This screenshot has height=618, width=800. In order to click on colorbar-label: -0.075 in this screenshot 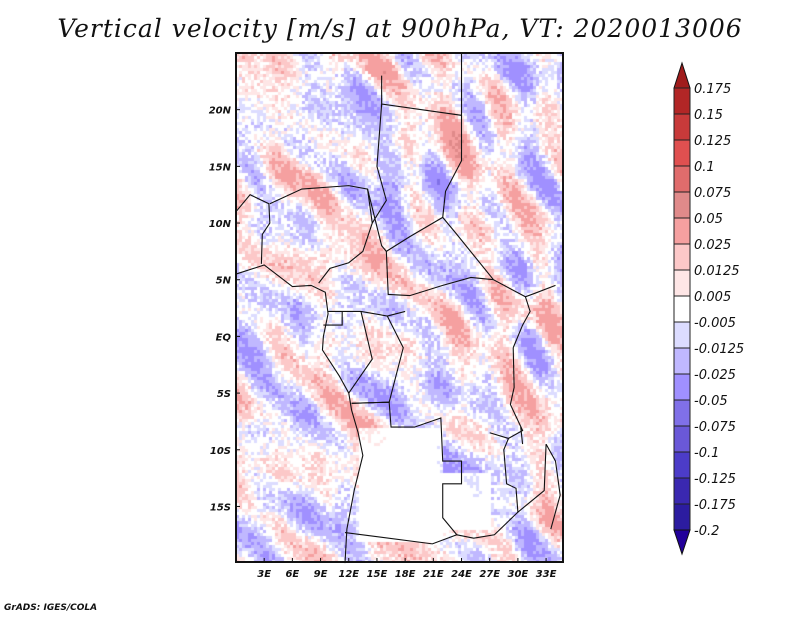, I will do `click(715, 427)`.